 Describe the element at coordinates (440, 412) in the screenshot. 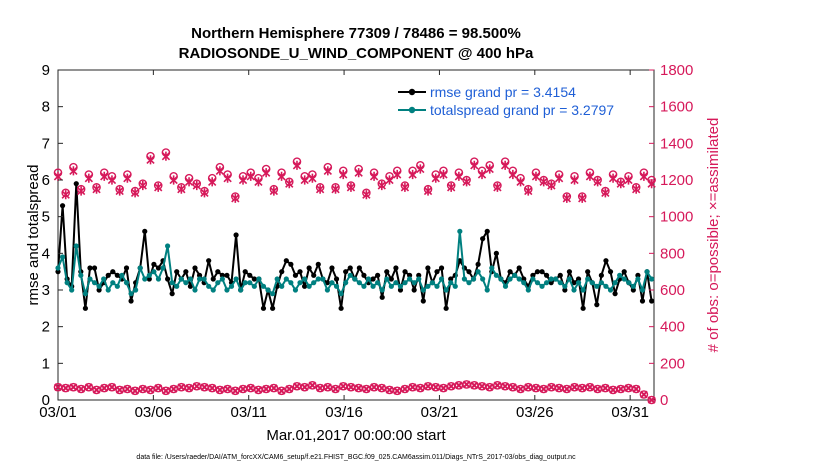

I see `x-tick-label: 03/21` at that location.